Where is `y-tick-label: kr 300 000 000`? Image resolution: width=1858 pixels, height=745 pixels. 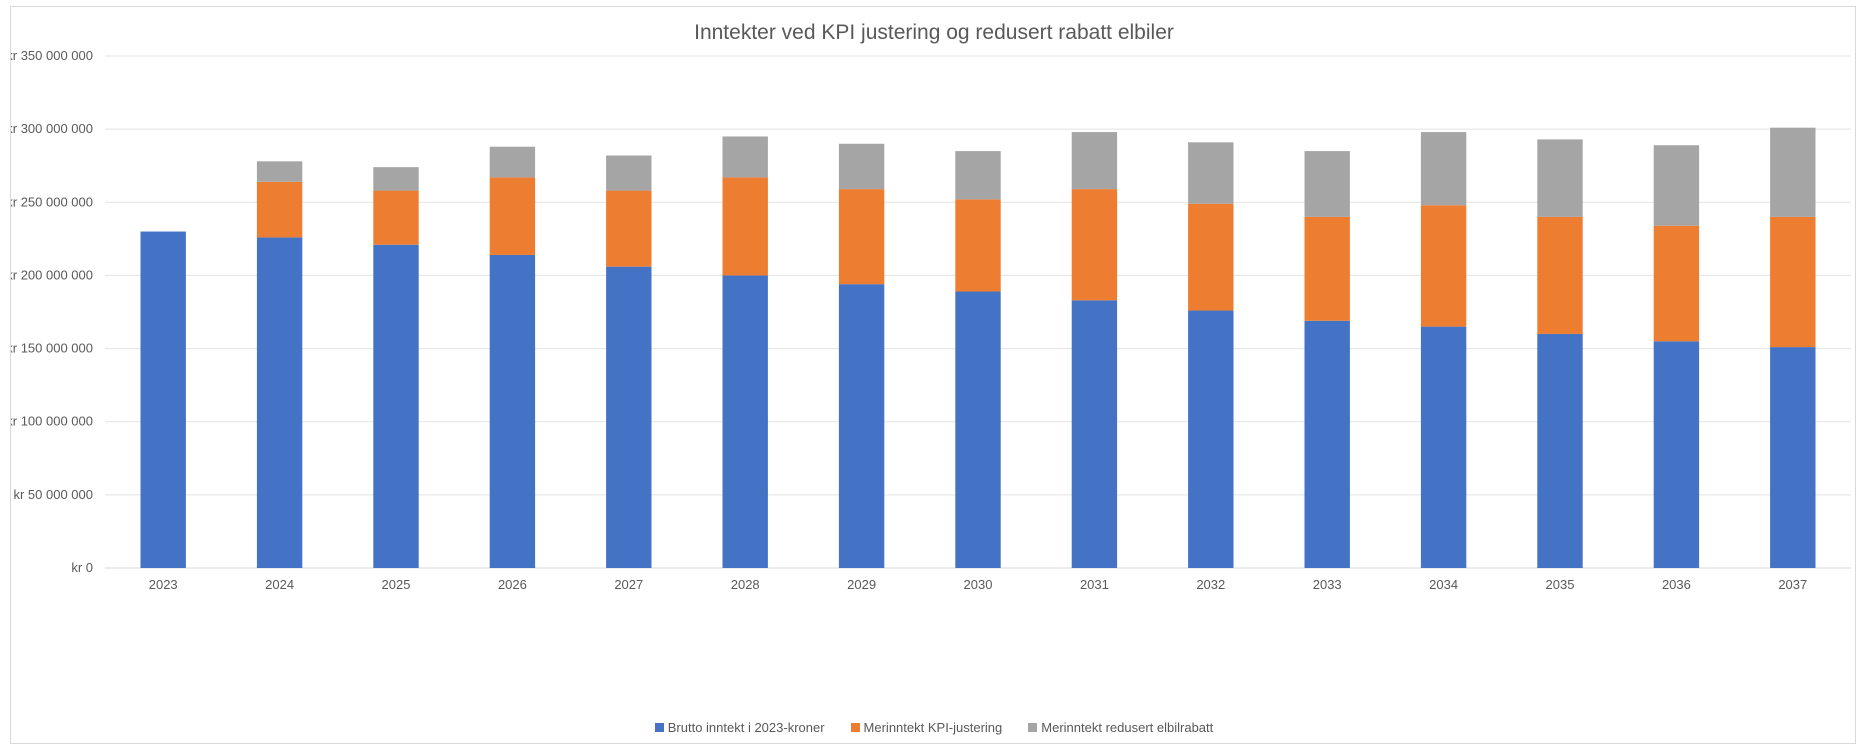 y-tick-label: kr 300 000 000 is located at coordinates (52, 128).